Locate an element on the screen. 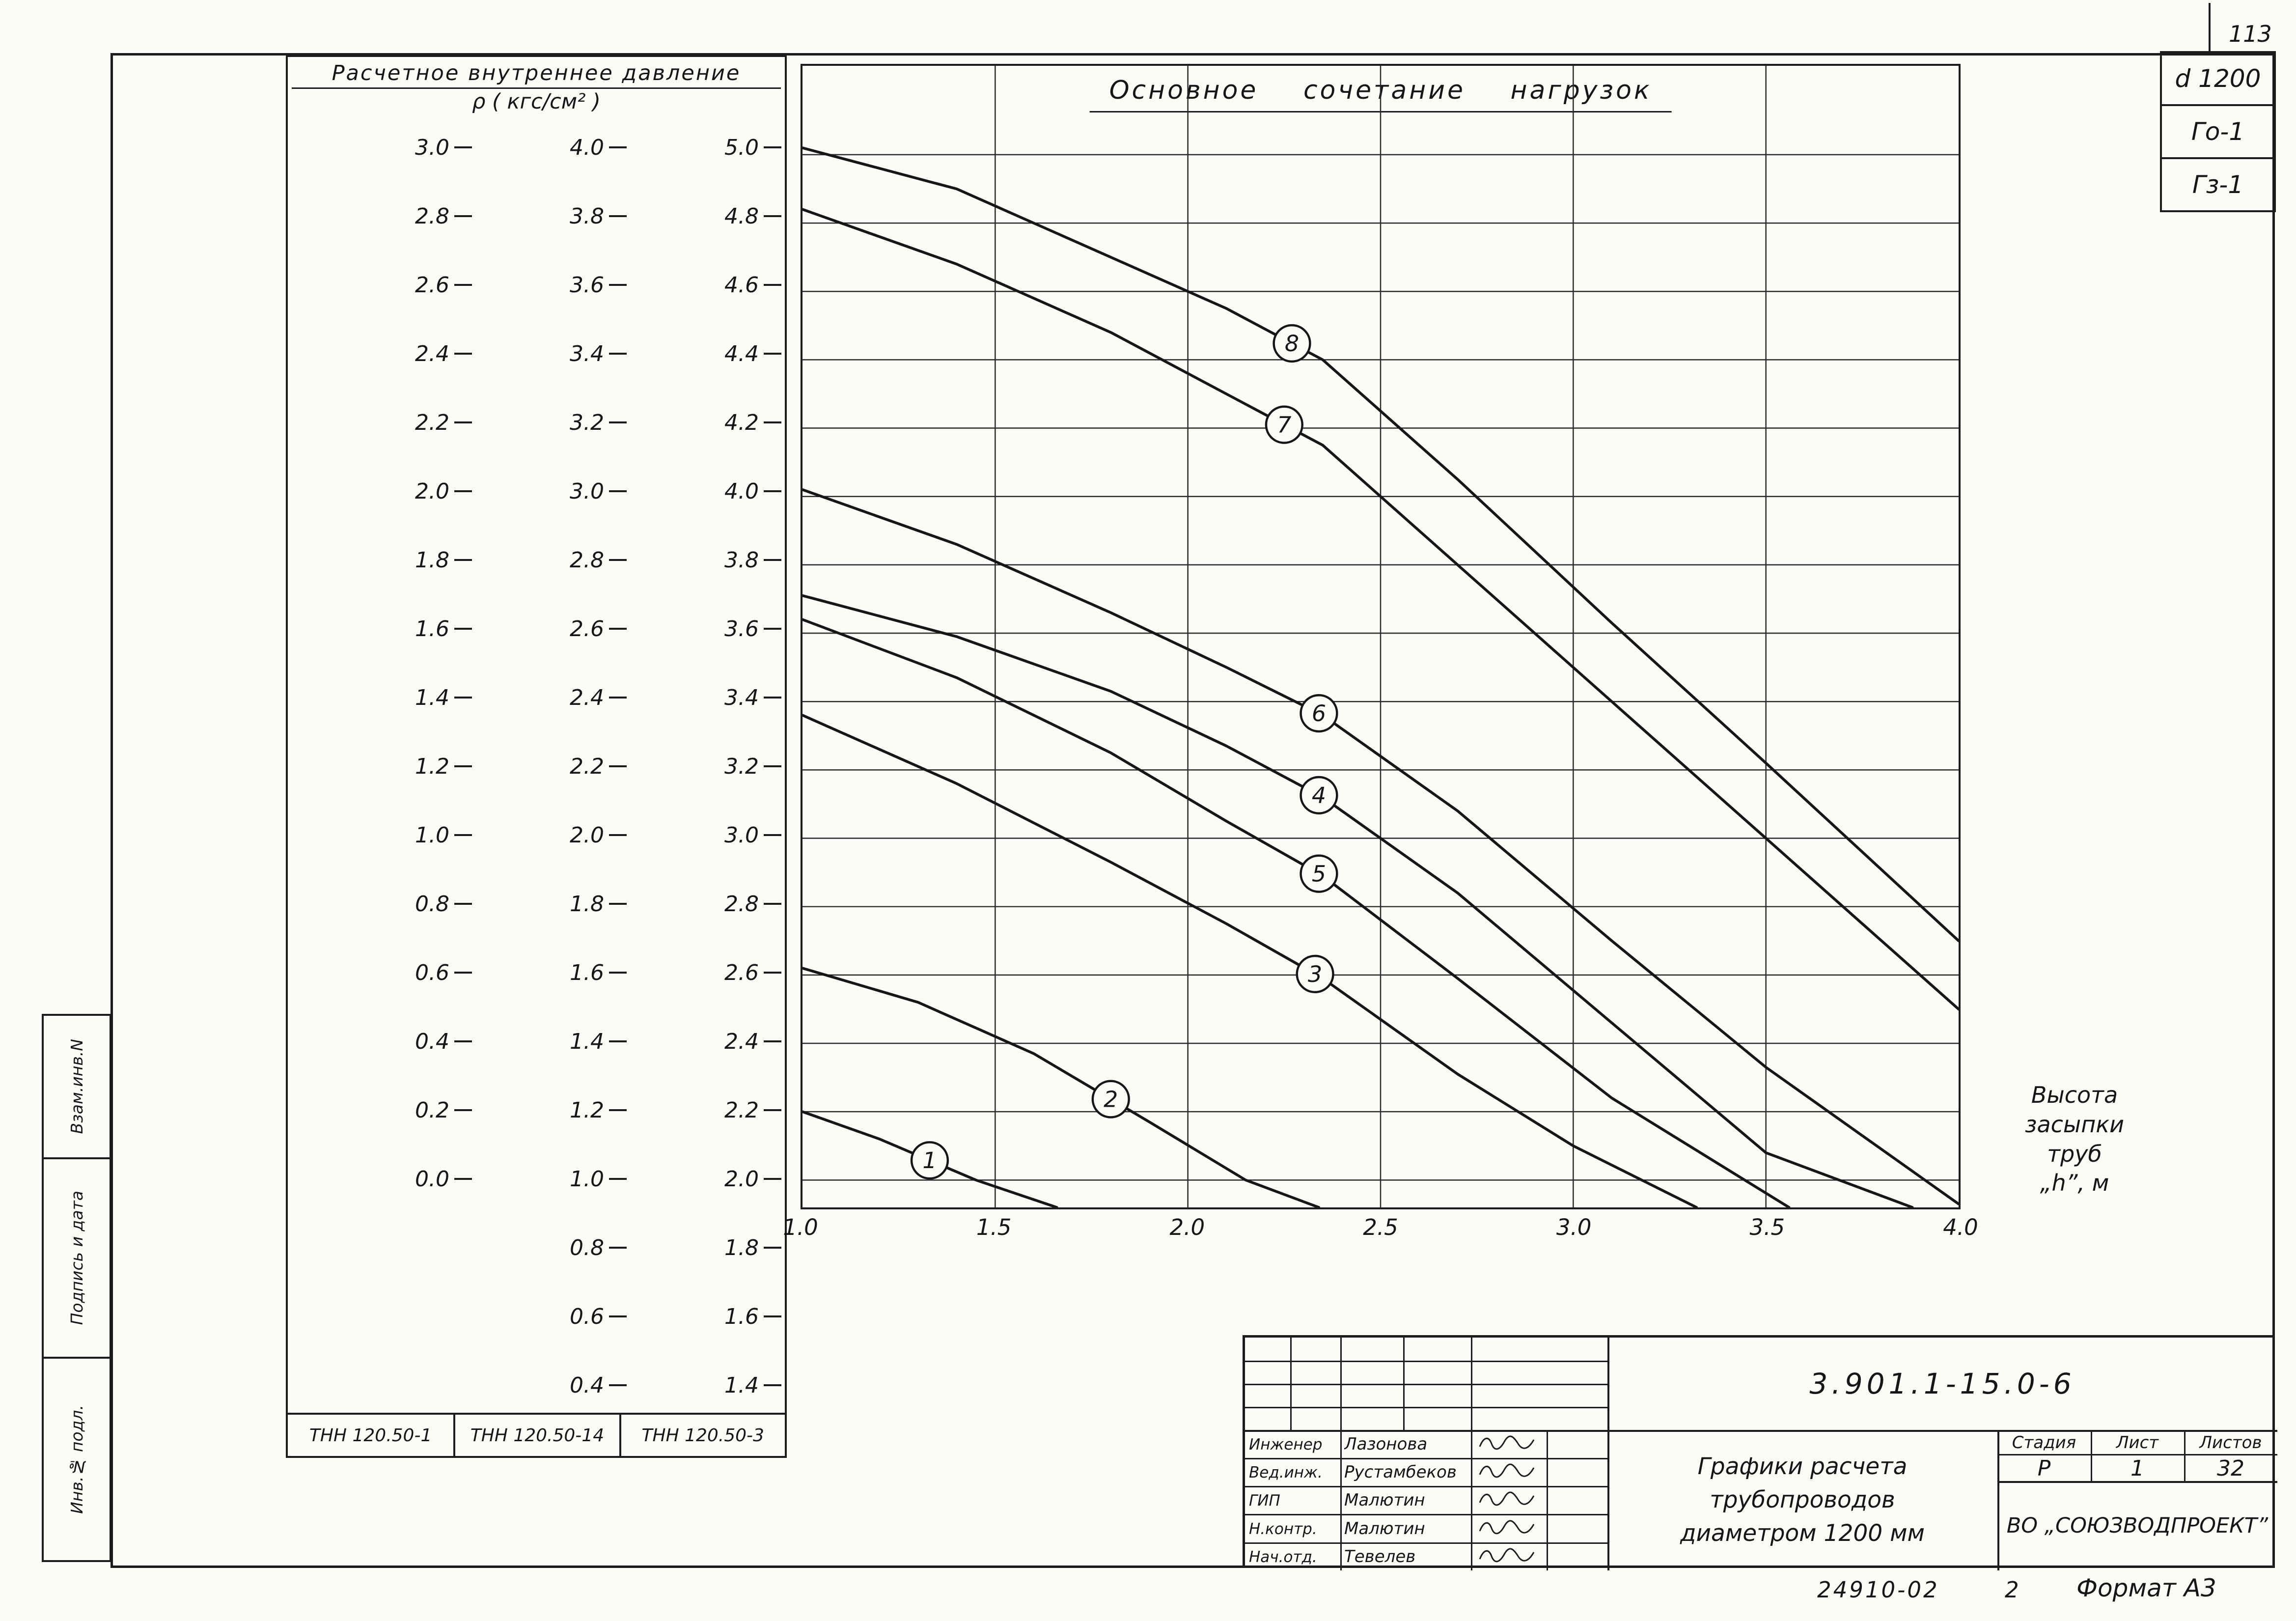  x-axis-label: Высота засыпки труб „h”, м is located at coordinates (2074, 1139).